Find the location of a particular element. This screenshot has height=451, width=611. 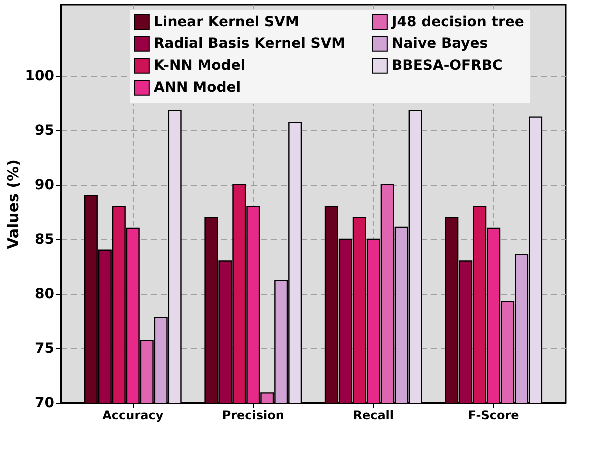

legend-label: K-NN Model is located at coordinates (200, 66).